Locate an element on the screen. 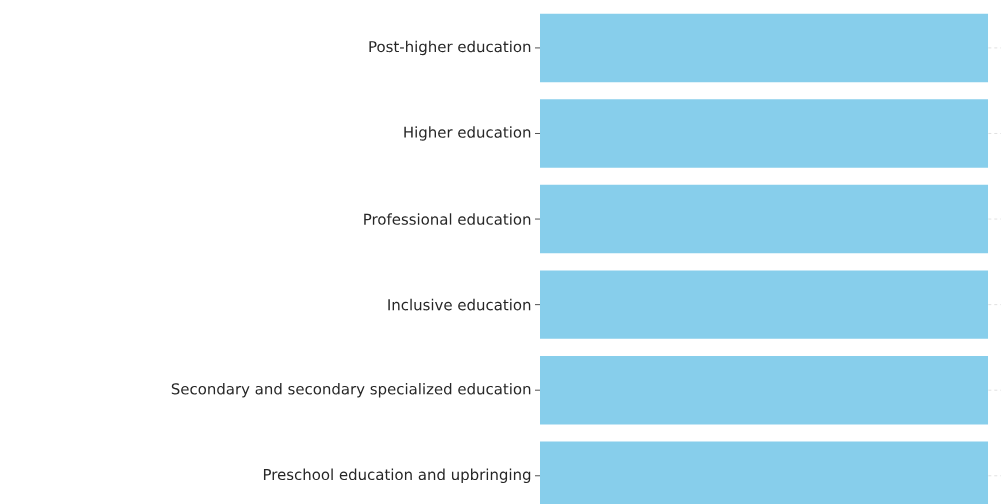  y-tick-label: Higher education is located at coordinates (467, 133).